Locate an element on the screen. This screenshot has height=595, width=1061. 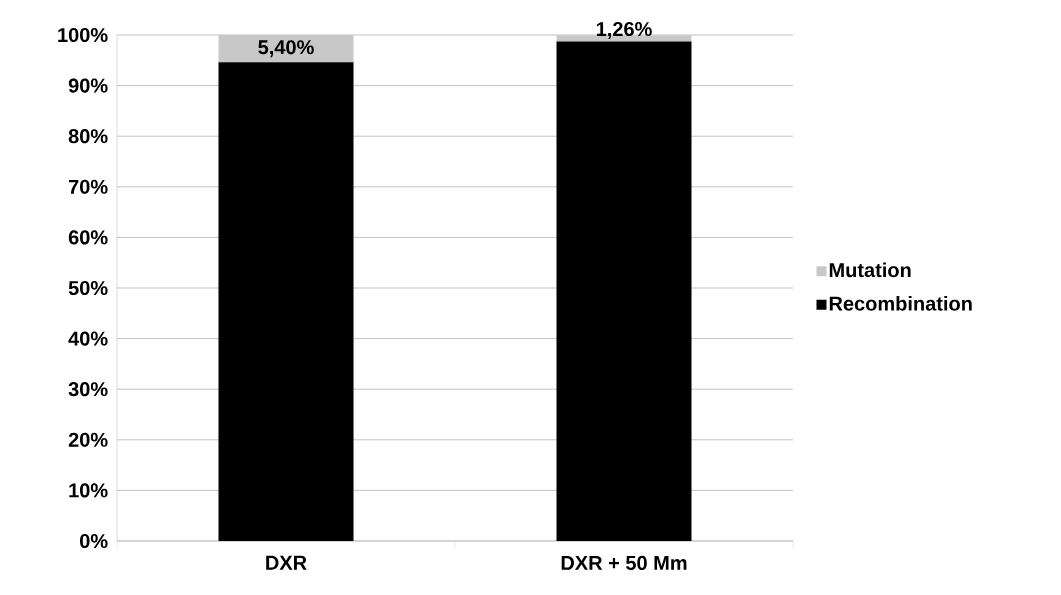
data-label: 1,26% is located at coordinates (624, 30).